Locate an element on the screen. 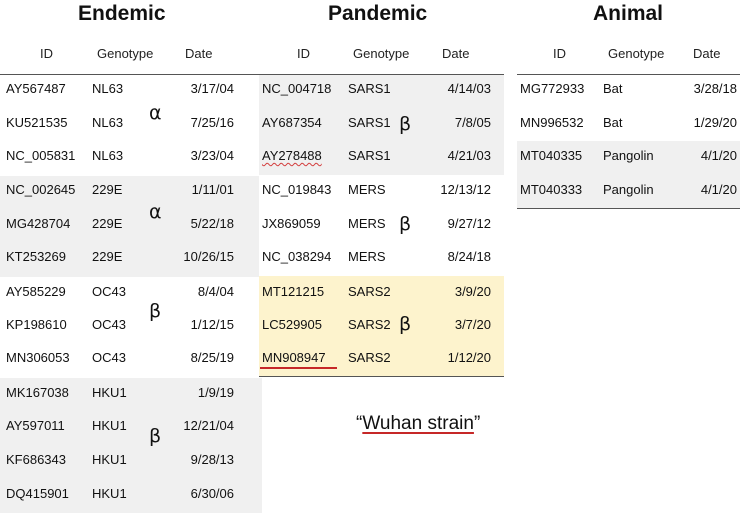  table-cell-date: 9/27/12 is located at coordinates (469, 223).